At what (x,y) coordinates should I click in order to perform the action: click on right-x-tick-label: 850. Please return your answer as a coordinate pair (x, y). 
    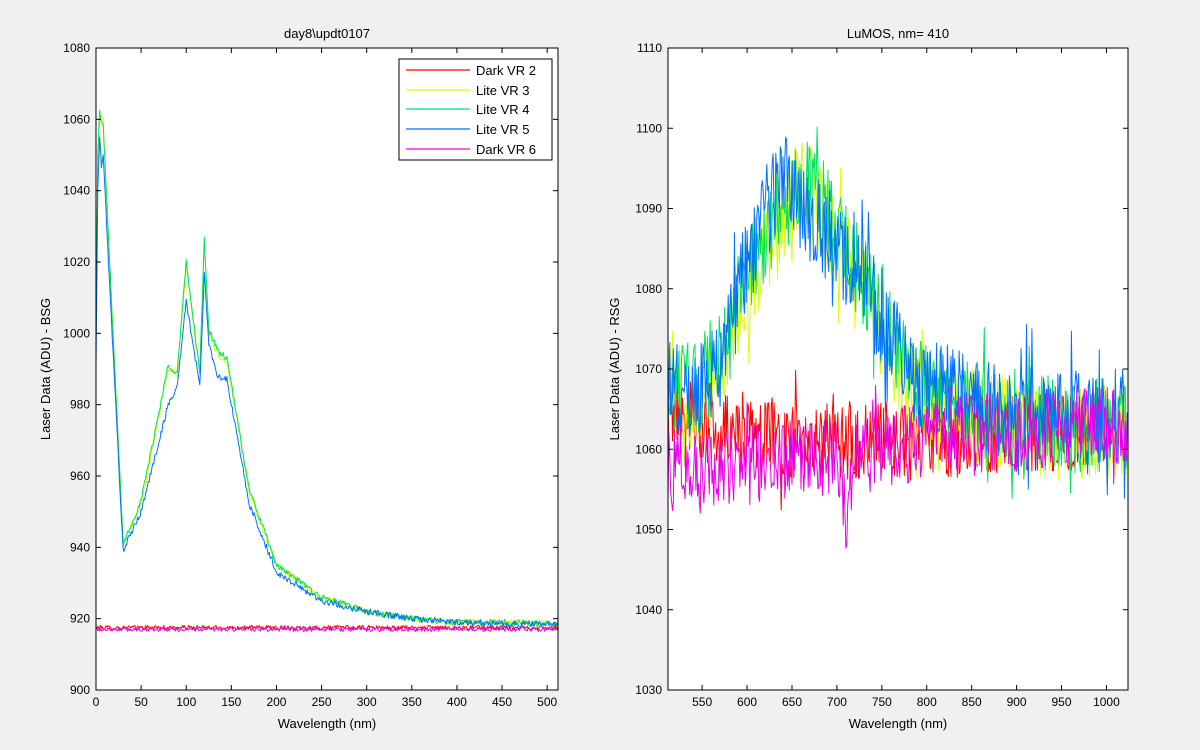
    Looking at the image, I should click on (972, 702).